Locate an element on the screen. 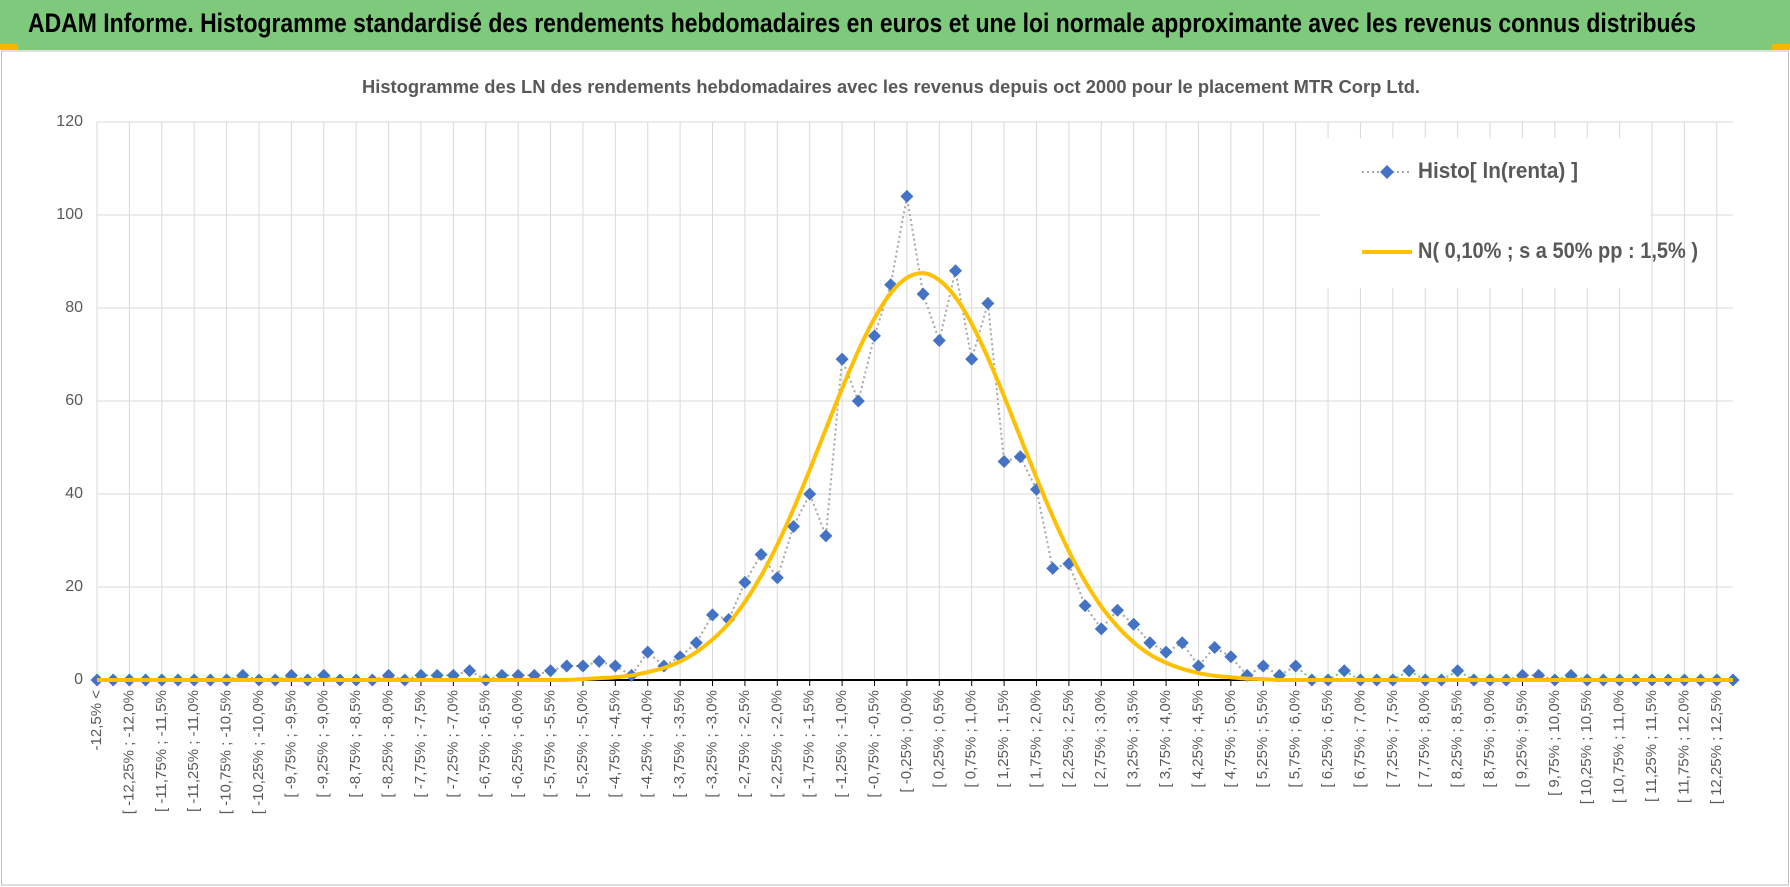  x-tick-label: [ 9,25% ; 9,5% is located at coordinates (1521, 739).